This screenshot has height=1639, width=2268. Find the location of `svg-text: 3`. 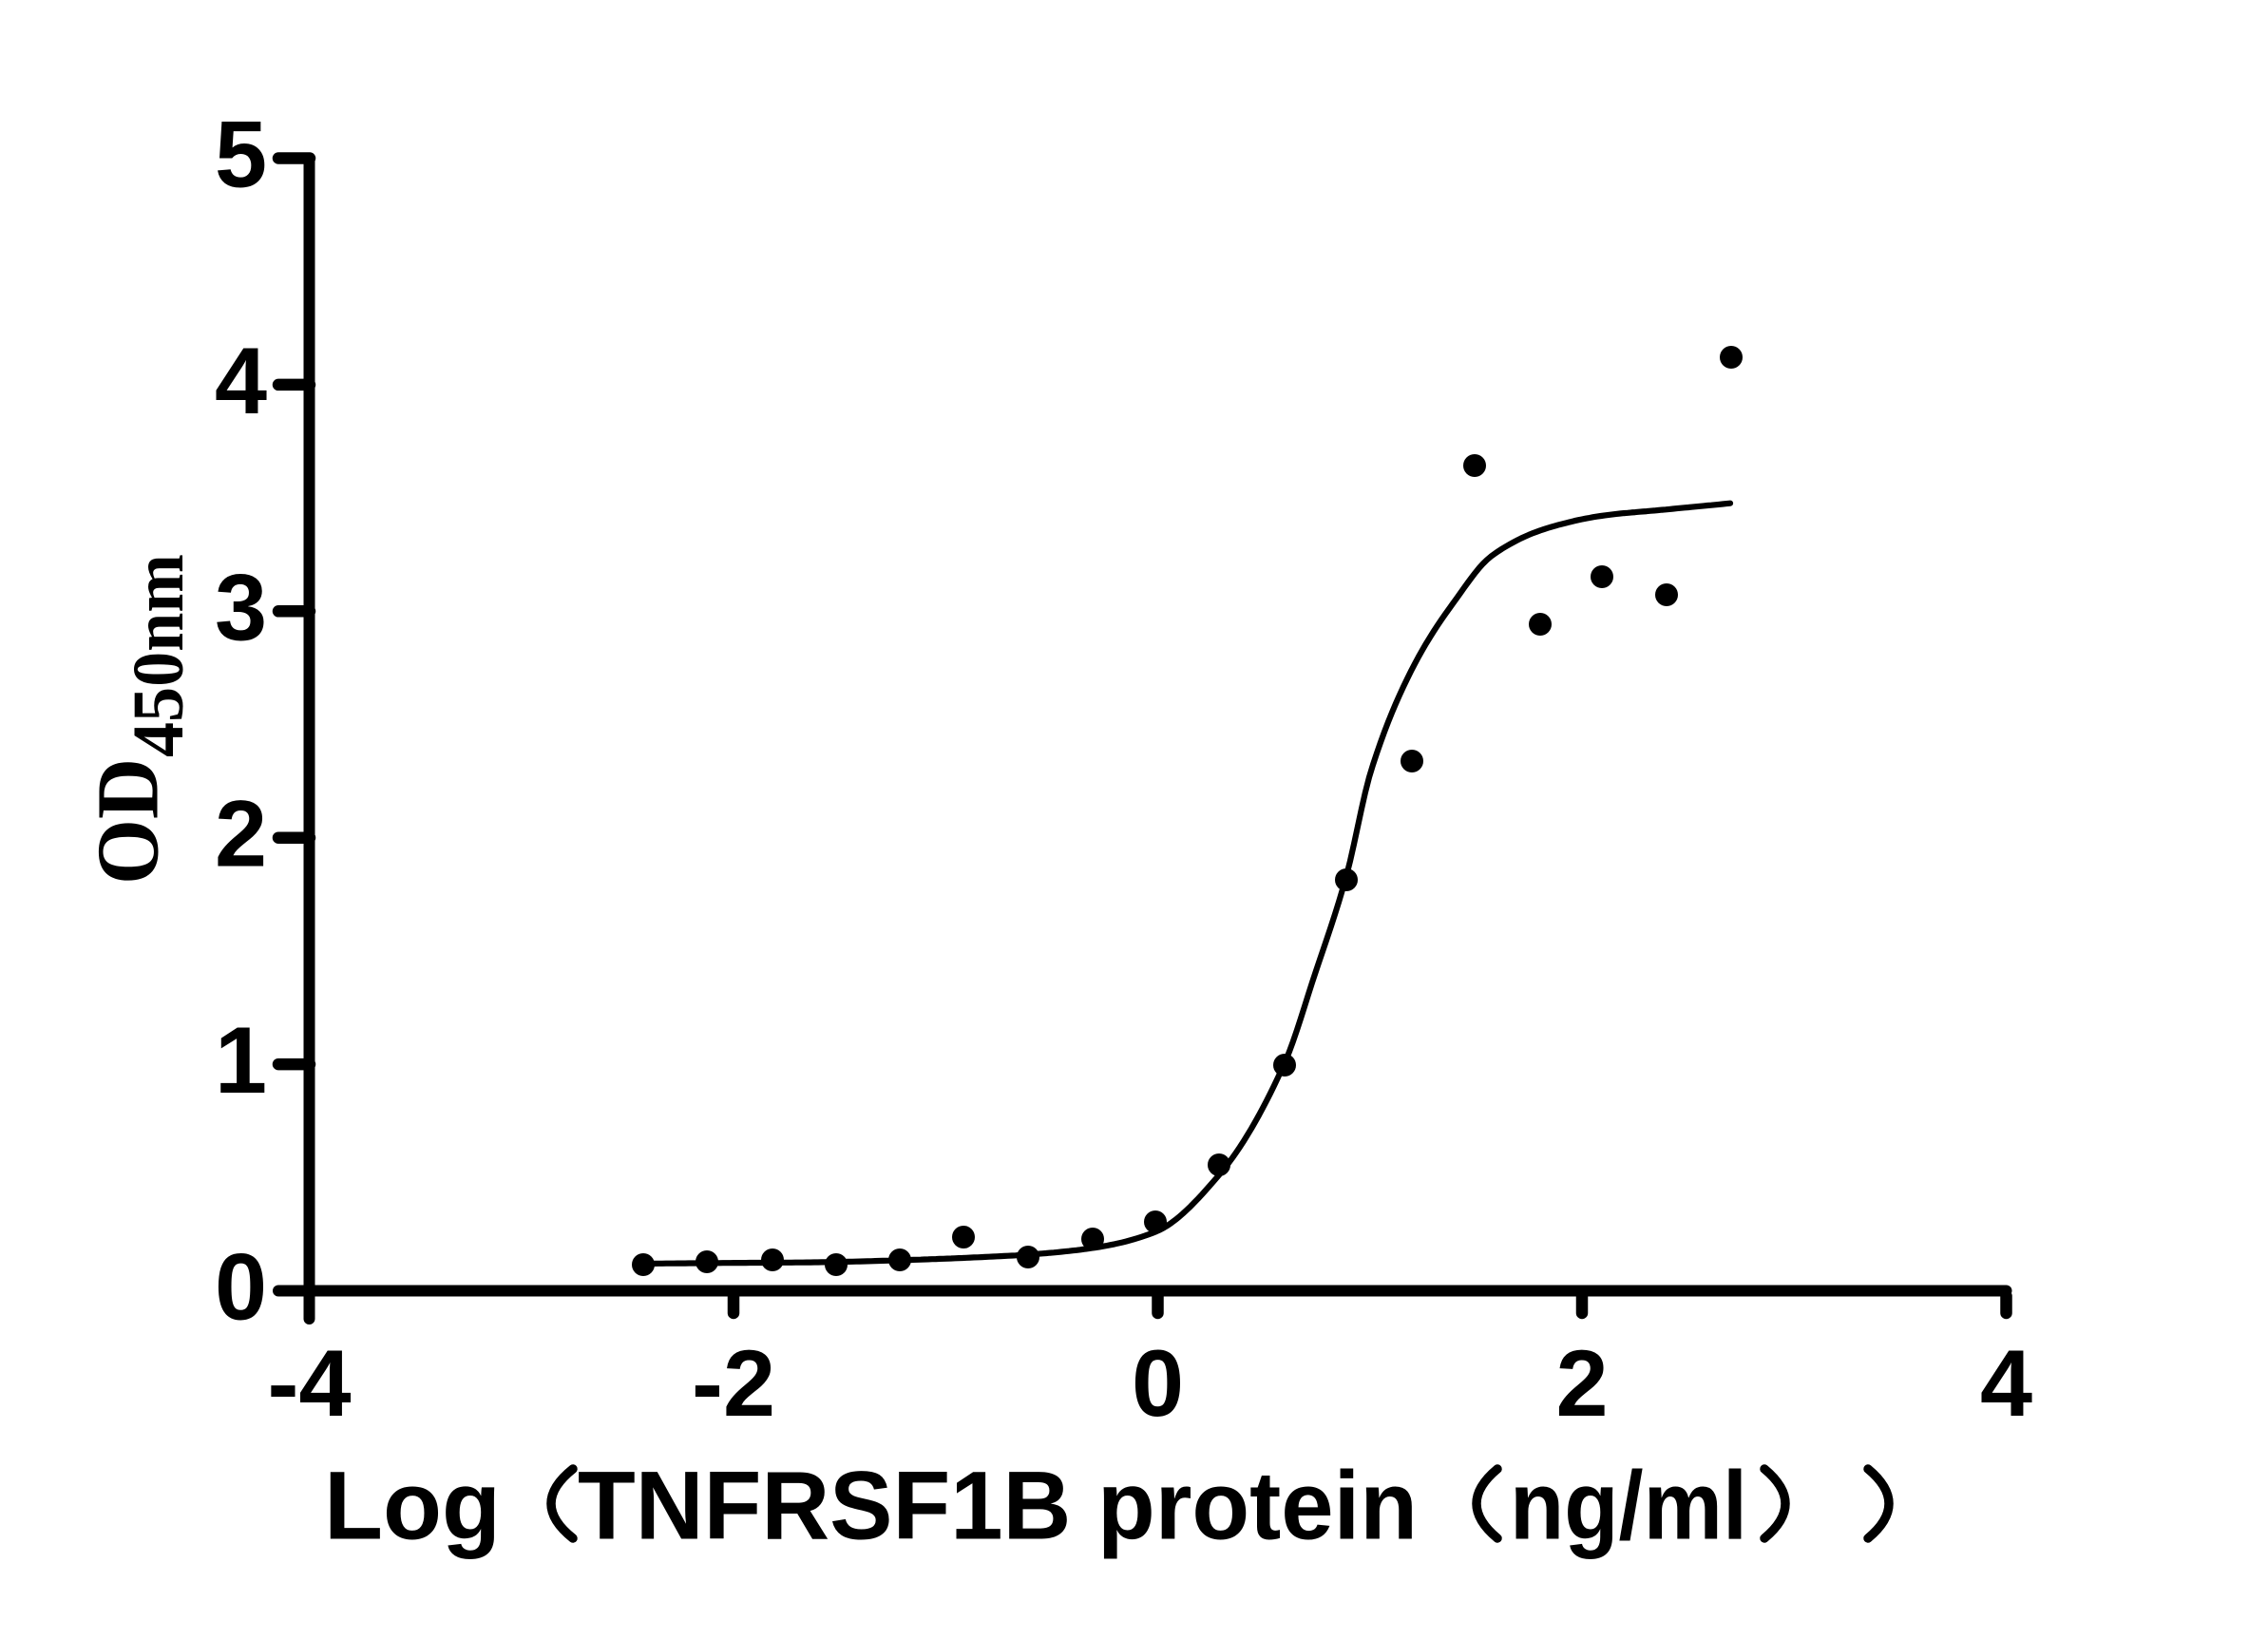

svg-text: 3 is located at coordinates (241, 606).